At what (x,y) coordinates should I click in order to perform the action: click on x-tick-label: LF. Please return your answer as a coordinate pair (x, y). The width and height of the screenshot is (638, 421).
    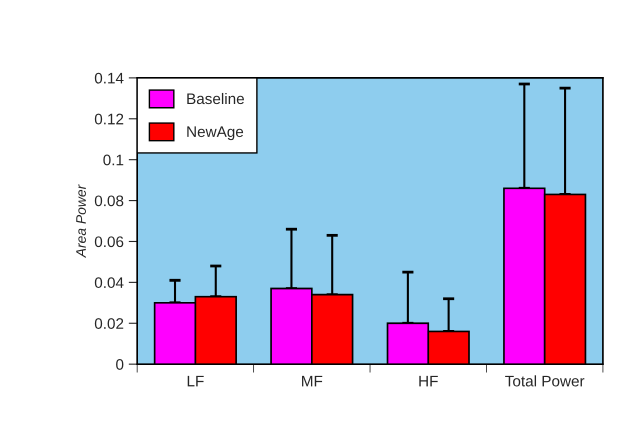
    Looking at the image, I should click on (196, 381).